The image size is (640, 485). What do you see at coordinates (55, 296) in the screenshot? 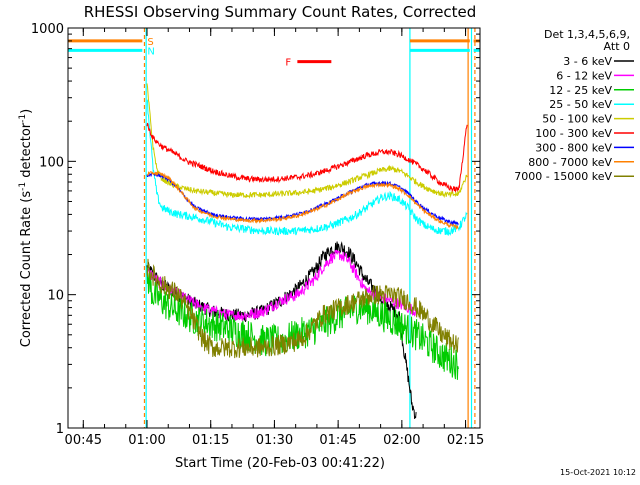
I see `y-tick-label-1: 10` at bounding box center [55, 296].